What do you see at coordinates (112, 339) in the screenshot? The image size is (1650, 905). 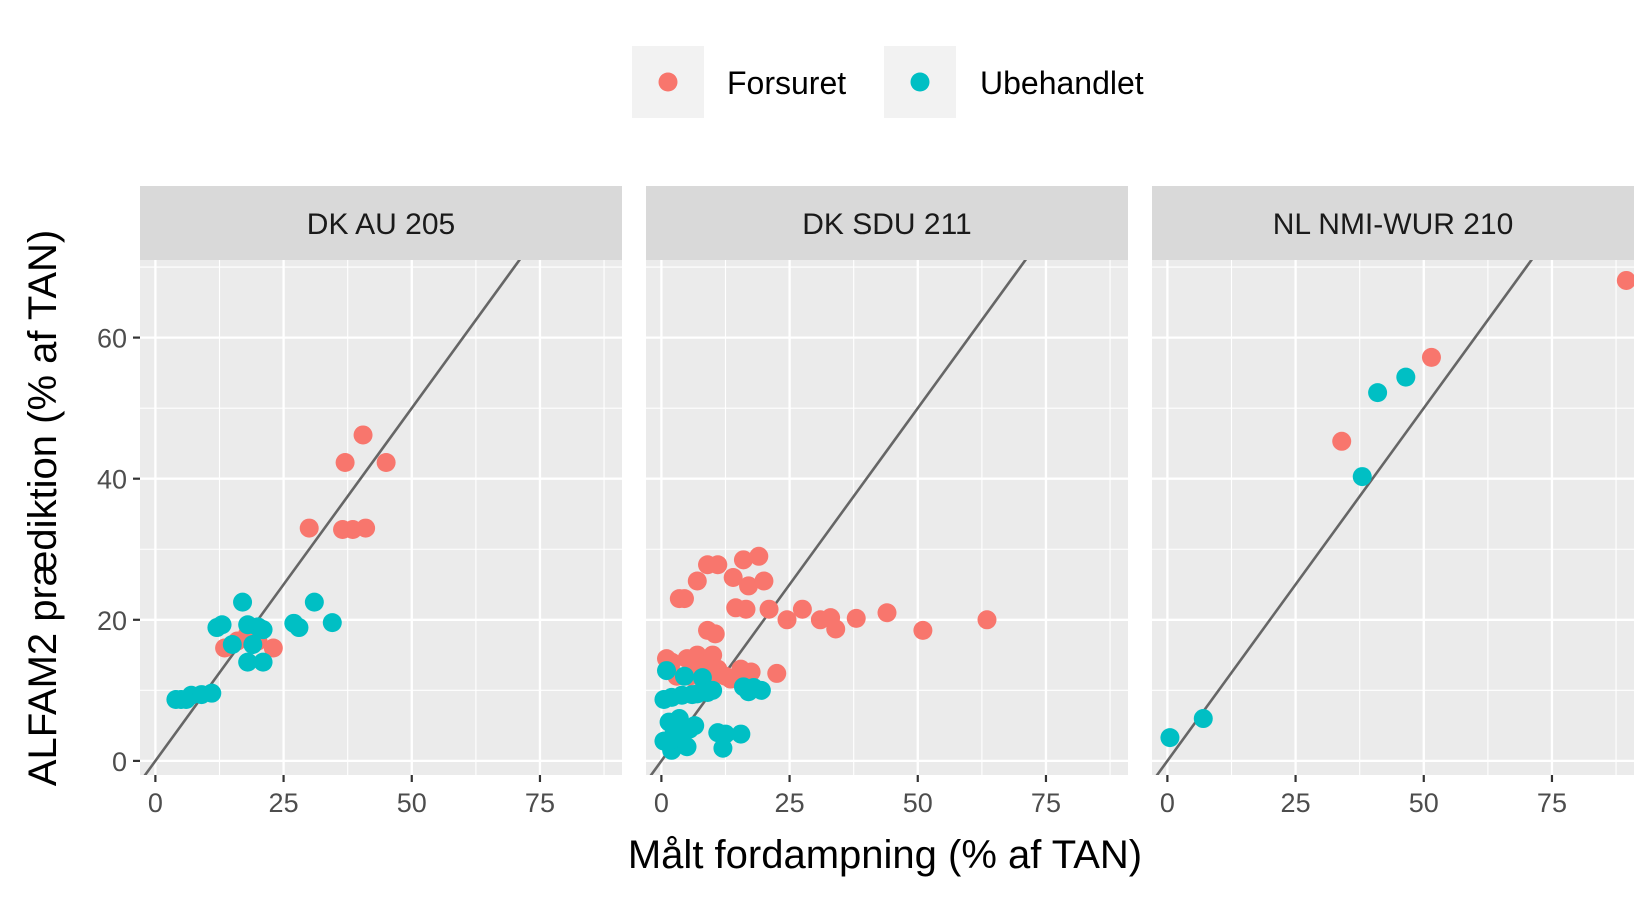 I see `y-tick-label: 60` at bounding box center [112, 339].